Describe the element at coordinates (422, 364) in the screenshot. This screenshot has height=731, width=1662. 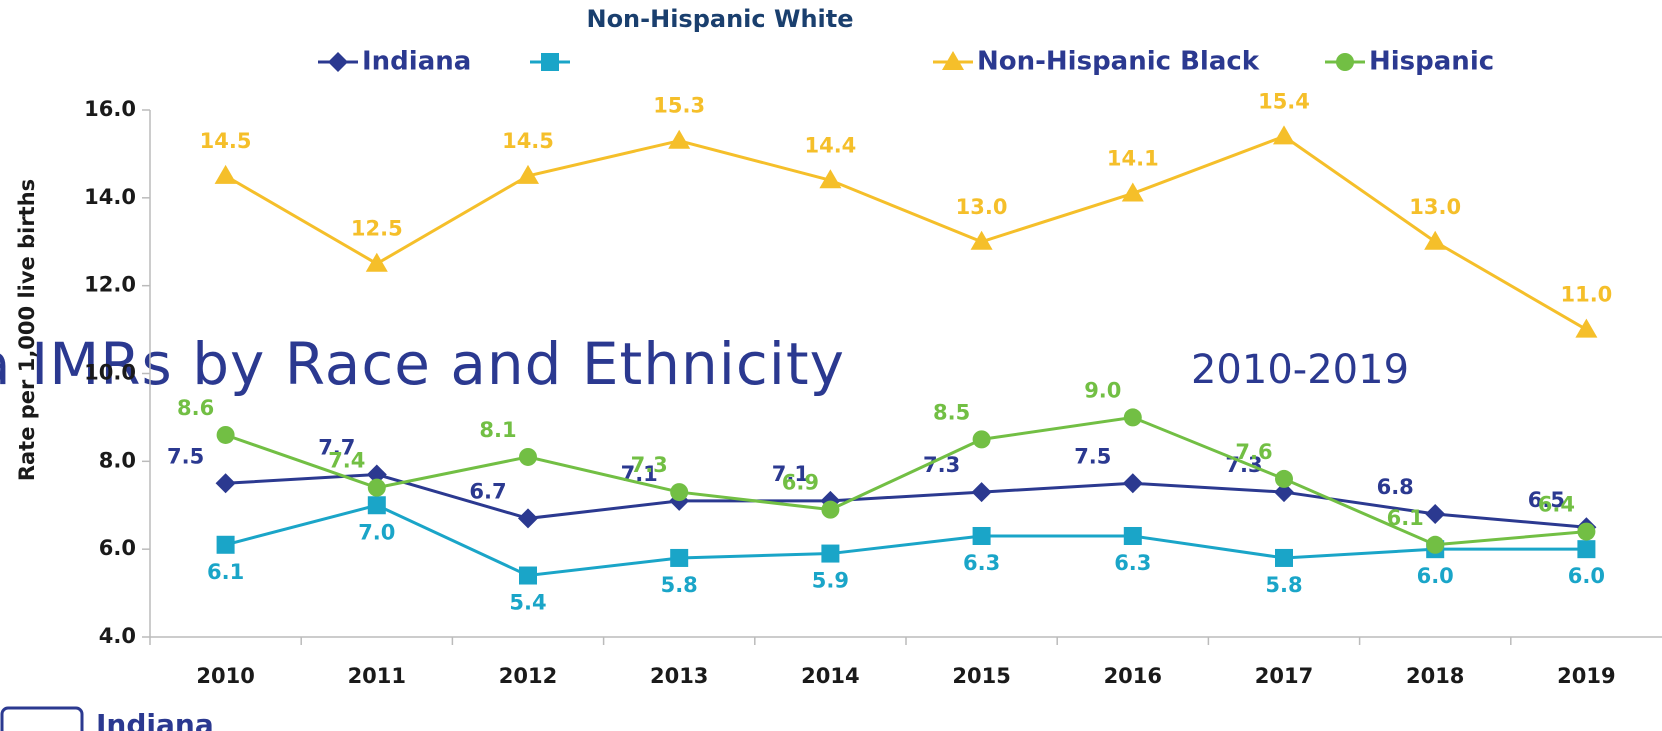
I see `chart-title: Indiana IMRs by Race and Ethnicity` at that location.